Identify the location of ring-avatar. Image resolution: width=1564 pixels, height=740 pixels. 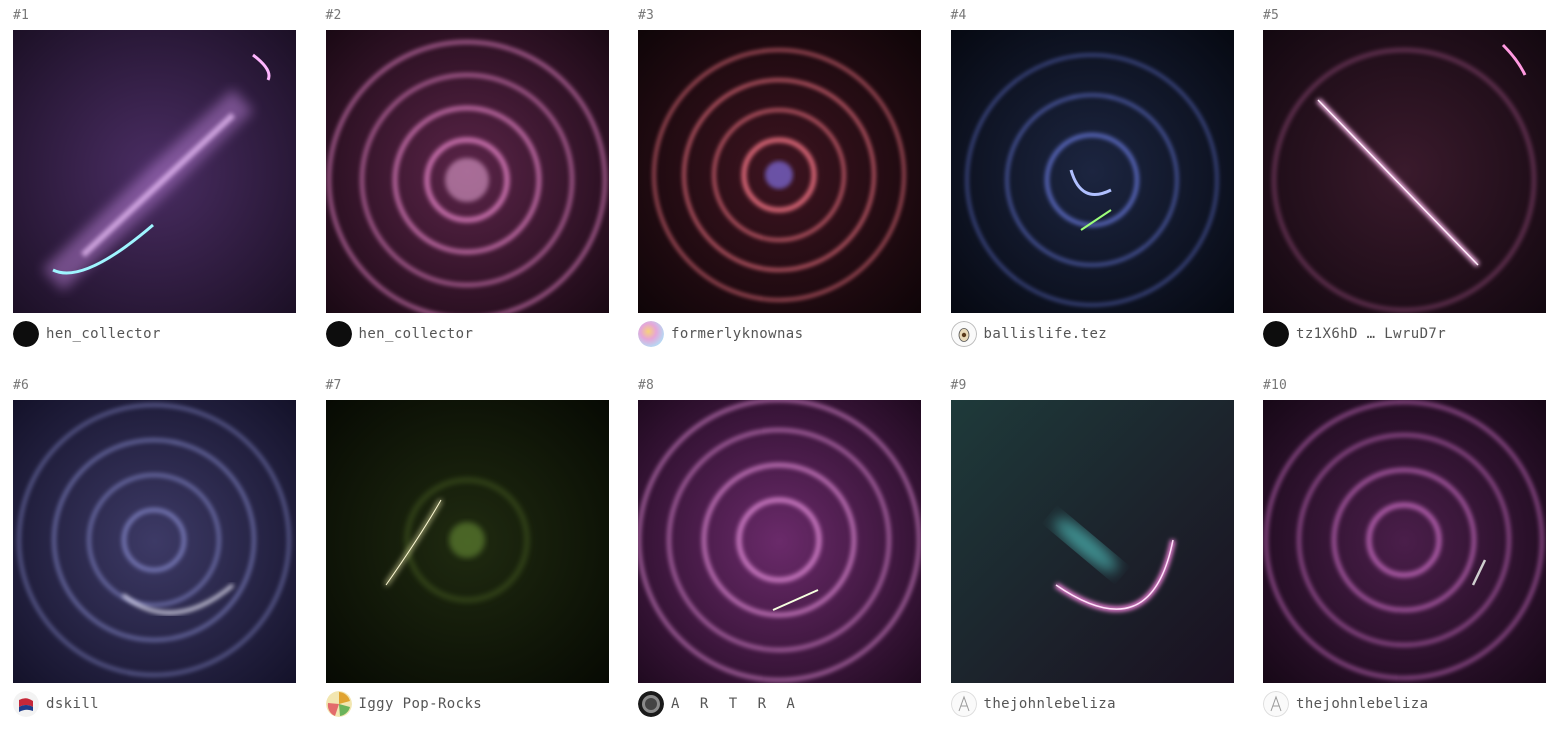
(651, 704).